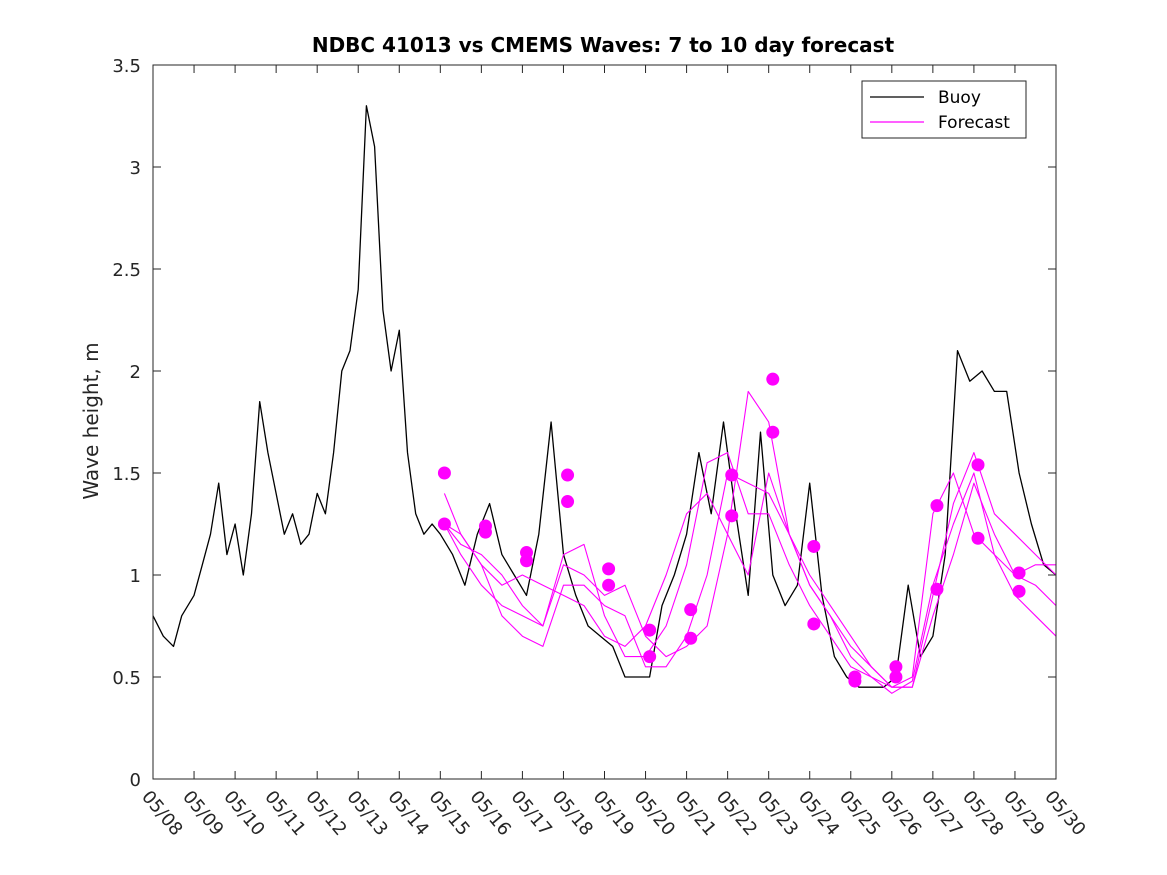  What do you see at coordinates (91, 420) in the screenshot?
I see `y-axis-label: Wave height, m` at bounding box center [91, 420].